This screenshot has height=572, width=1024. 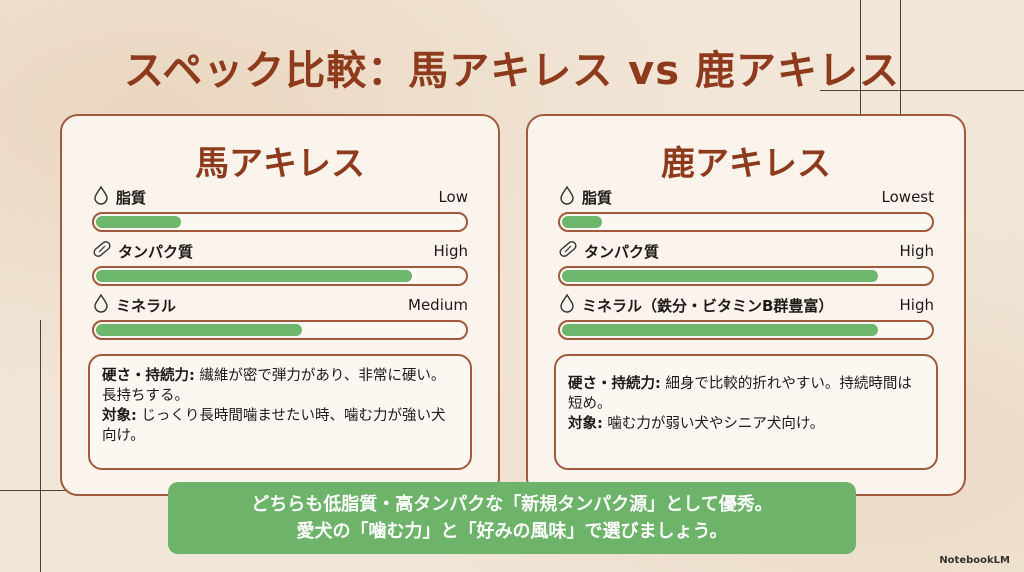 What do you see at coordinates (974, 560) in the screenshot?
I see `brand-logo: NotebookLM` at bounding box center [974, 560].